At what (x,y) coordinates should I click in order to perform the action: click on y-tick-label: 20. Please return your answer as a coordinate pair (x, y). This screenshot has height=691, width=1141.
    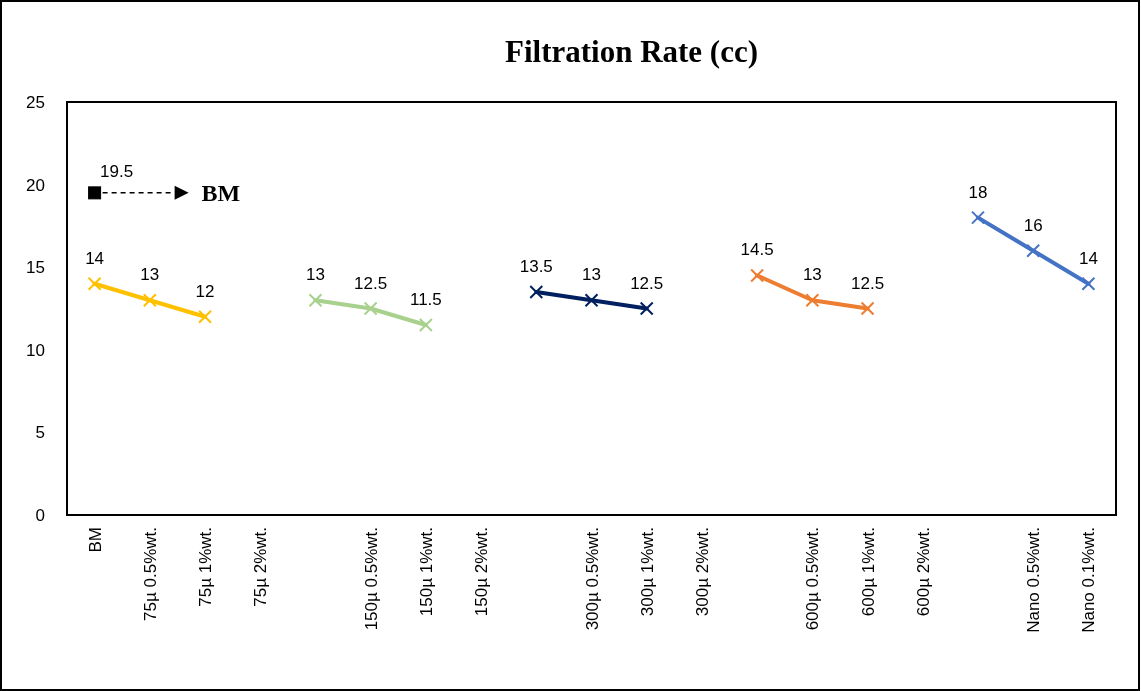
    Looking at the image, I should click on (35, 185).